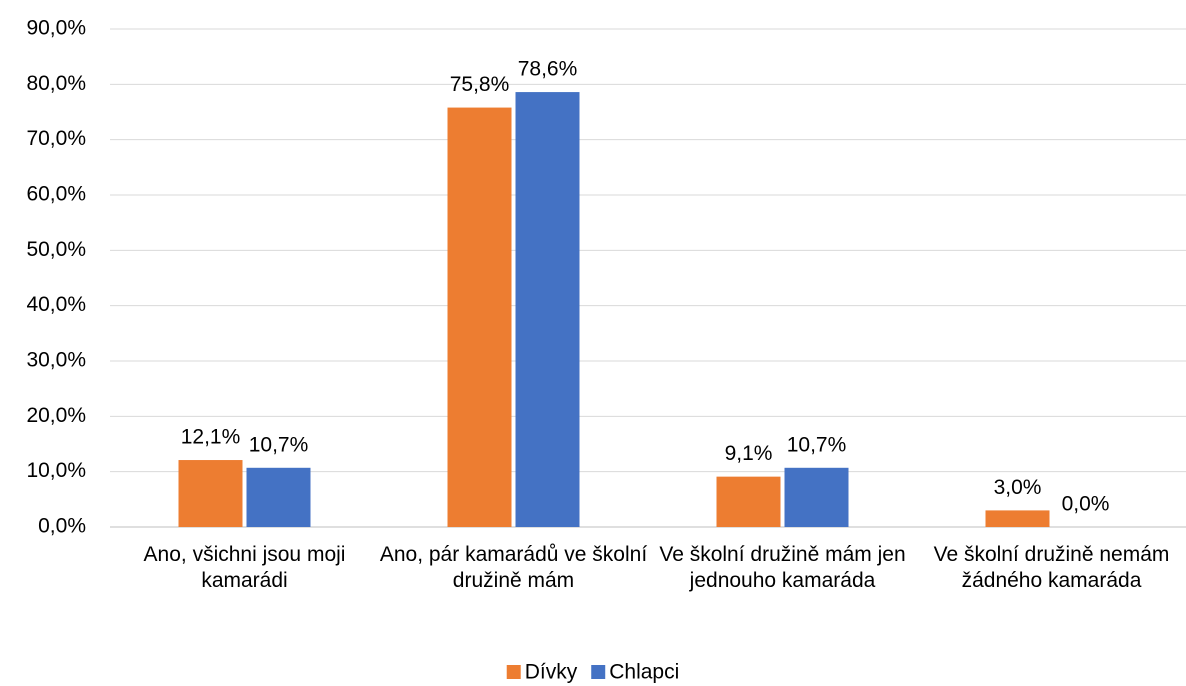  What do you see at coordinates (480, 84) in the screenshot?
I see `data-label: 75,8%` at bounding box center [480, 84].